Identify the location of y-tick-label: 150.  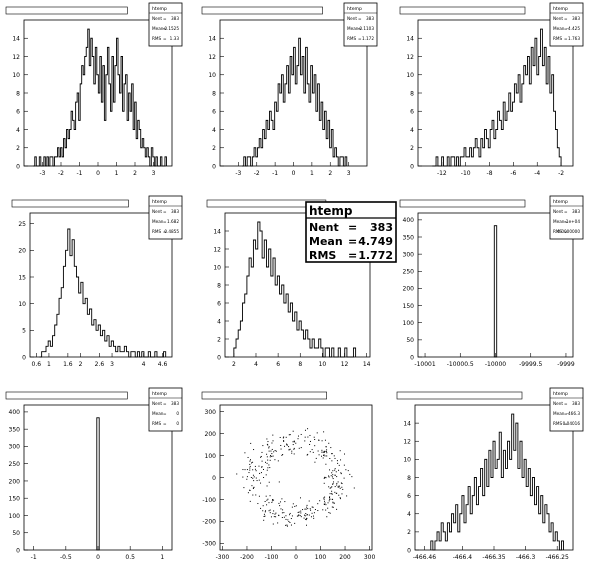
(409, 306).